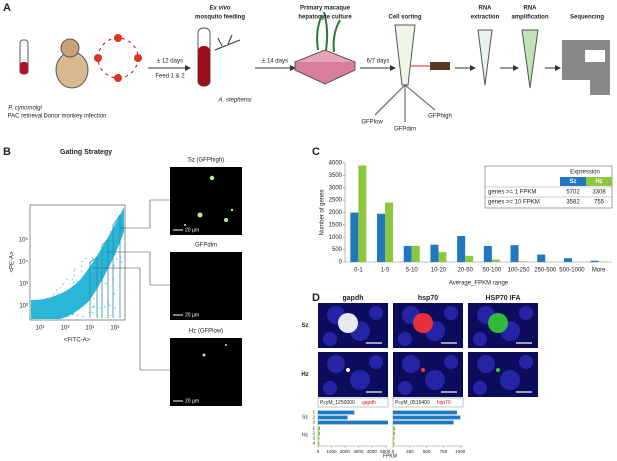 The width and height of the screenshot is (617, 461). What do you see at coordinates (599, 203) in the screenshot?
I see `table-cell: 755` at bounding box center [599, 203].